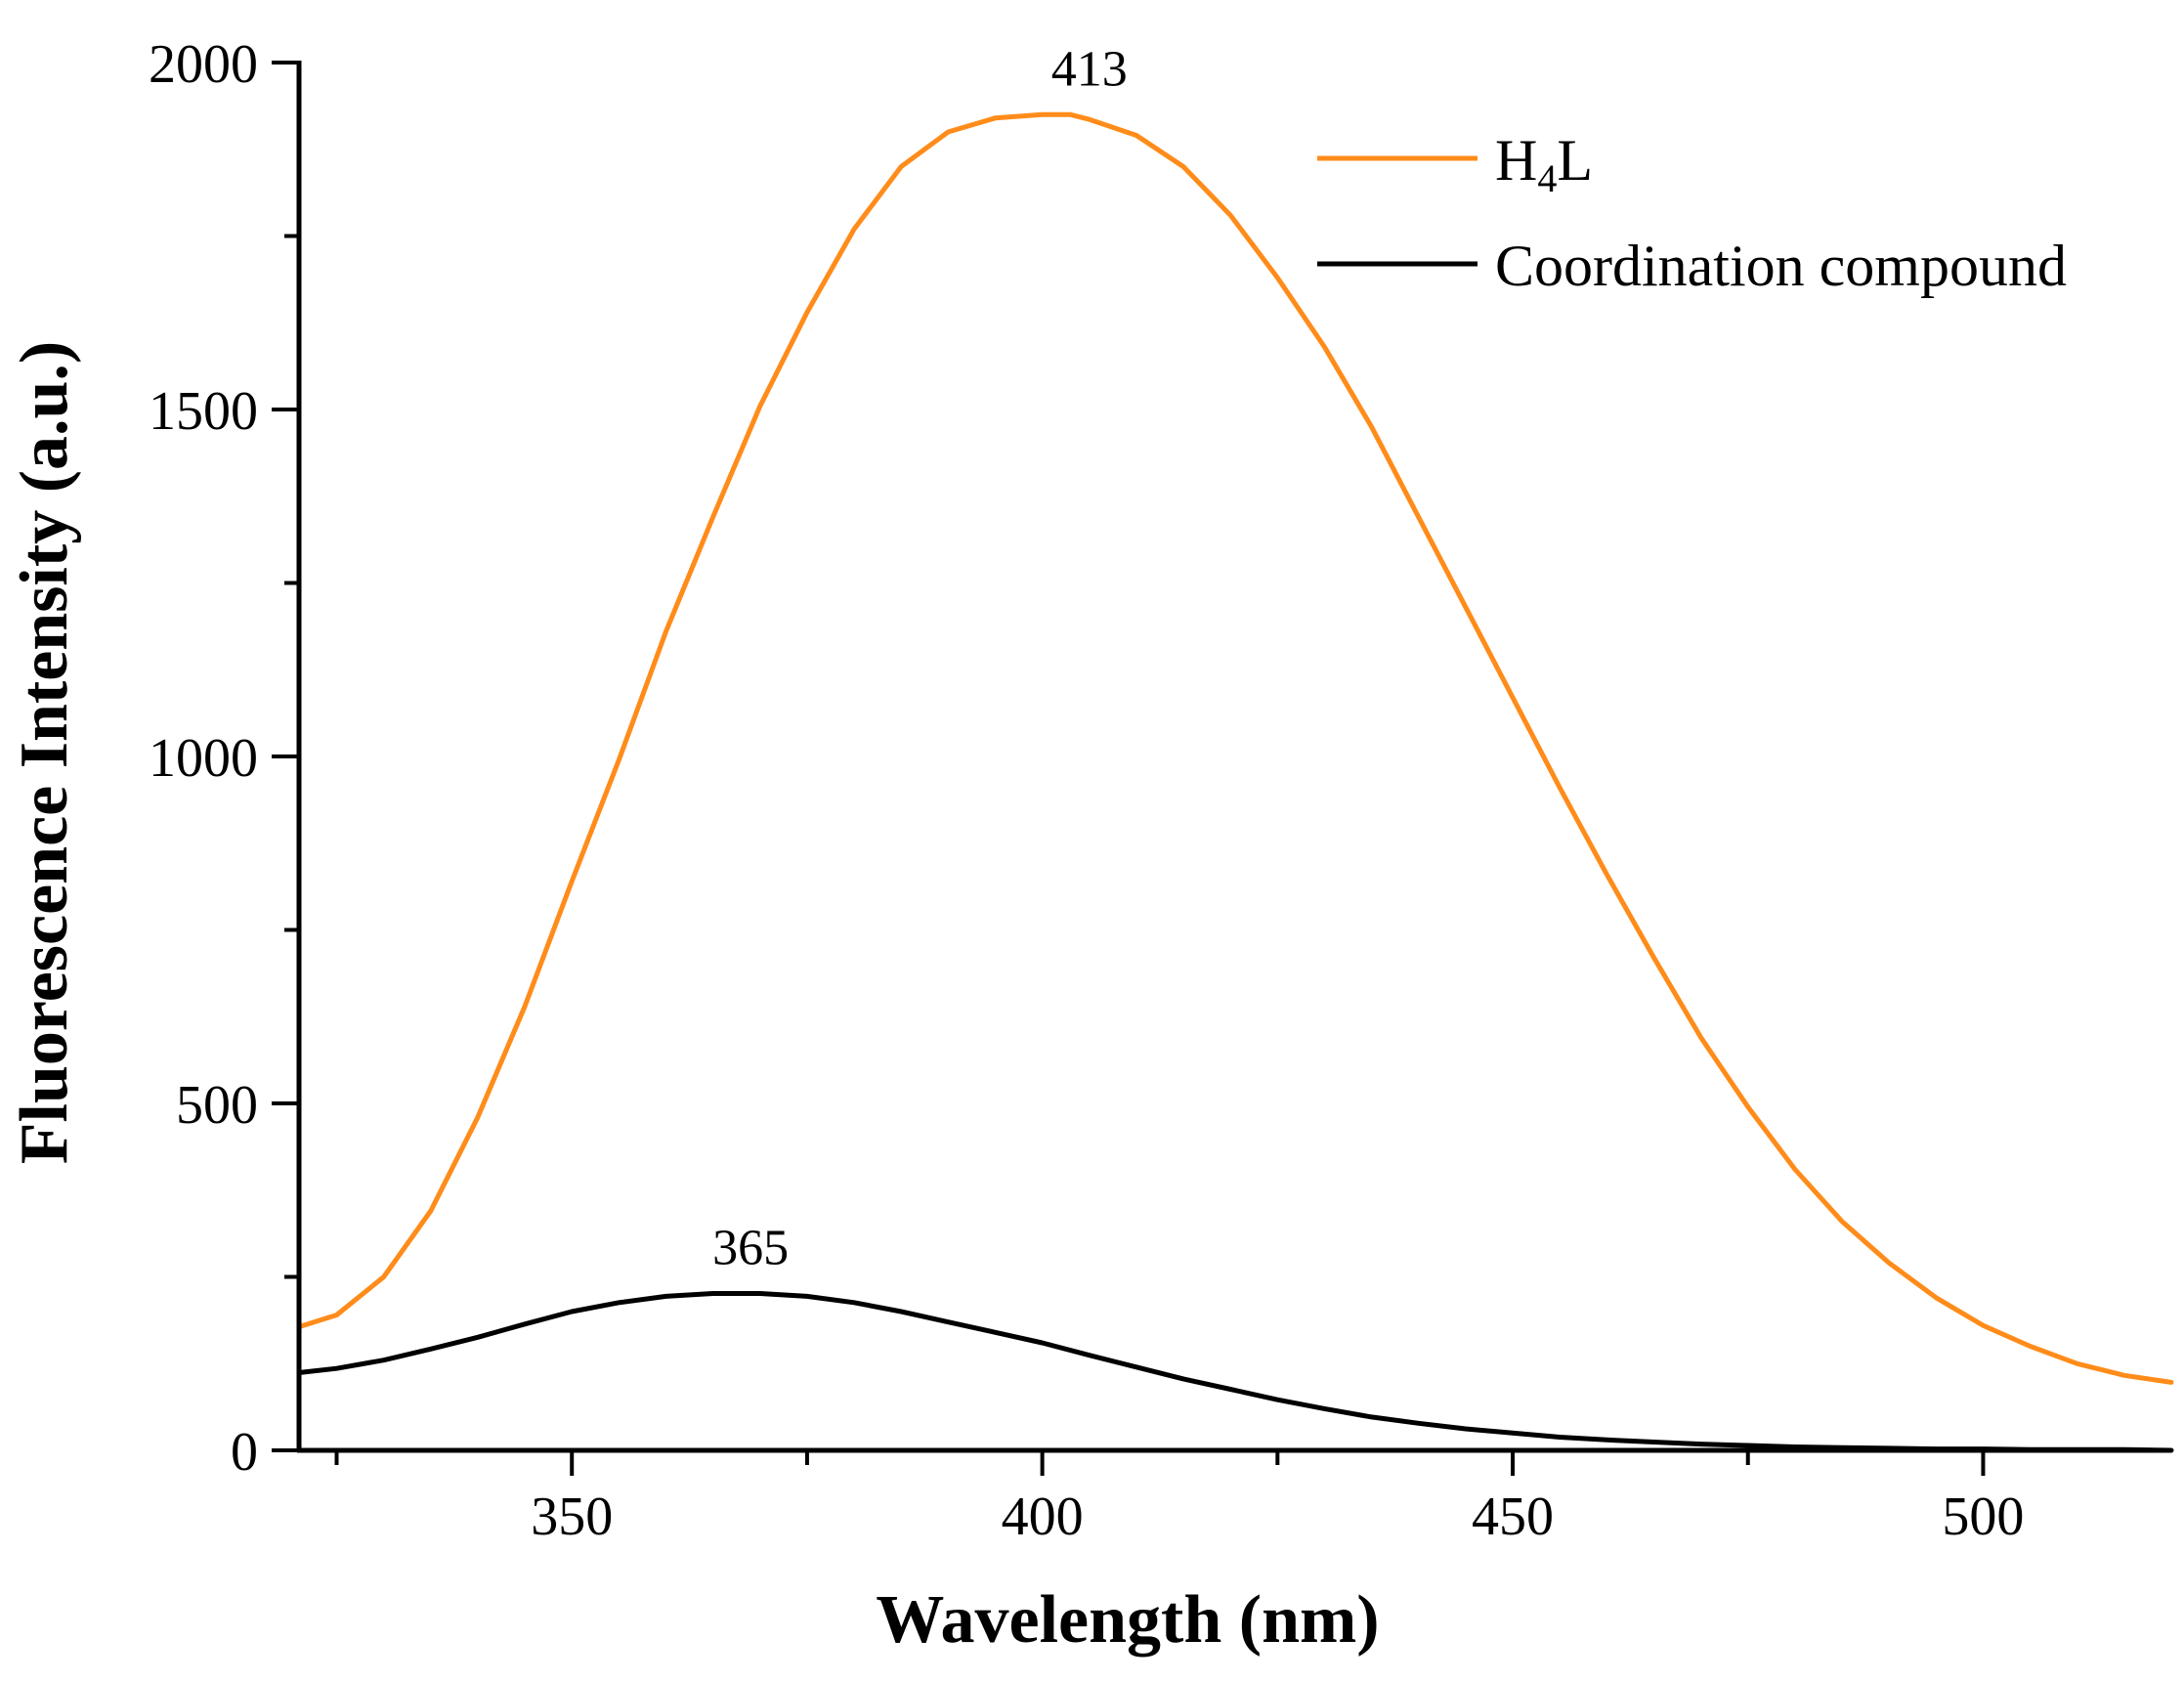 The image size is (2184, 1681). Describe the element at coordinates (1513, 1517) in the screenshot. I see `x-tick-label: 450` at that location.